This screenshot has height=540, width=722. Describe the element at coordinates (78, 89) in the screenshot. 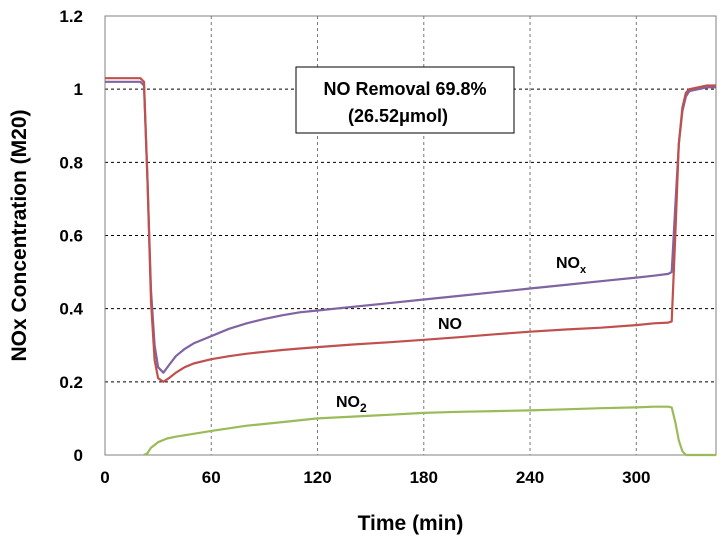

I see `y-tick-label: 1` at that location.